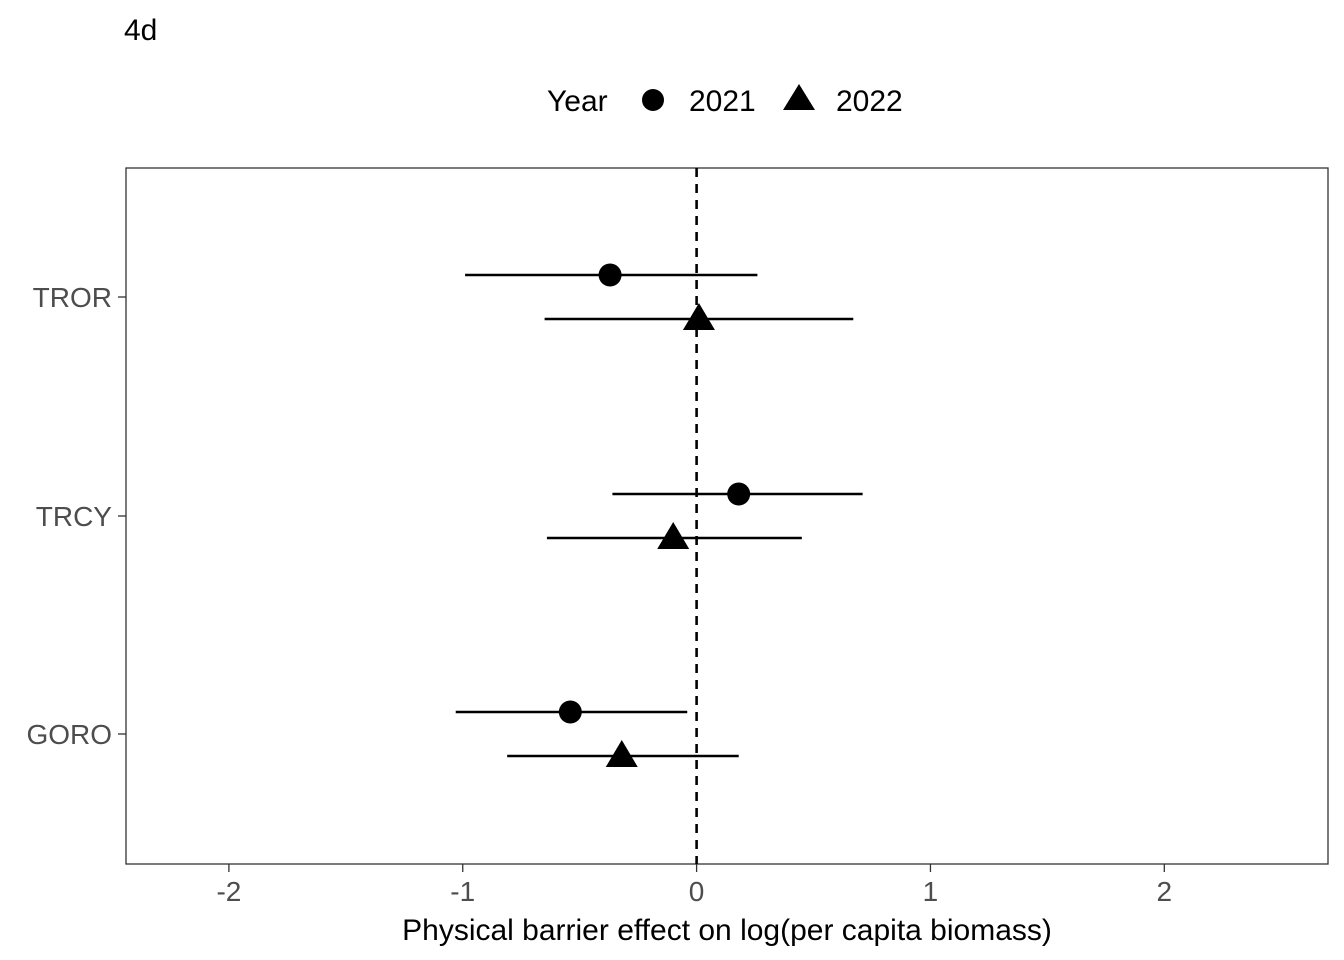  I want to click on legend-label-2022: 2022, so click(869, 101).